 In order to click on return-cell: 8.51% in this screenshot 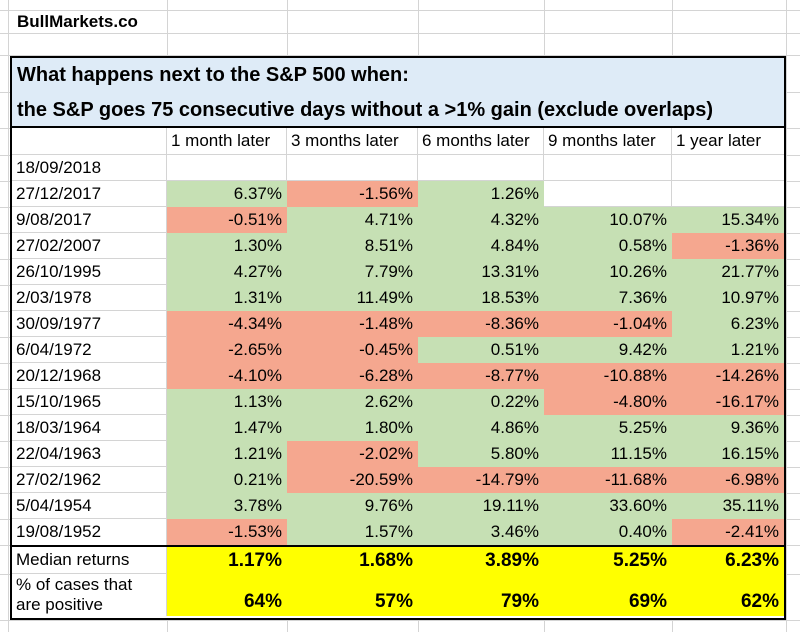, I will do `click(352, 246)`.